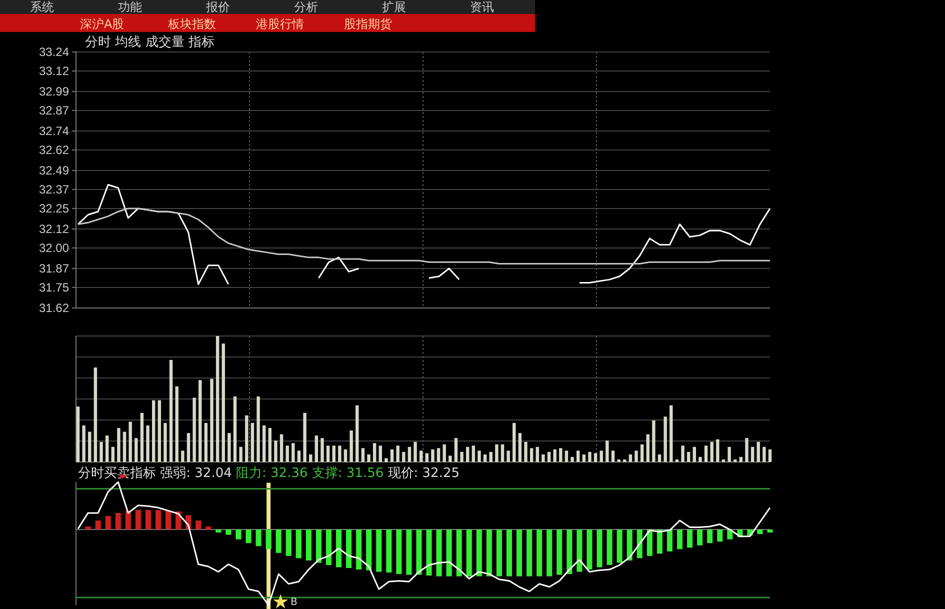 This screenshot has height=609, width=945. What do you see at coordinates (306, 7) in the screenshot?
I see `text: 分析` at bounding box center [306, 7].